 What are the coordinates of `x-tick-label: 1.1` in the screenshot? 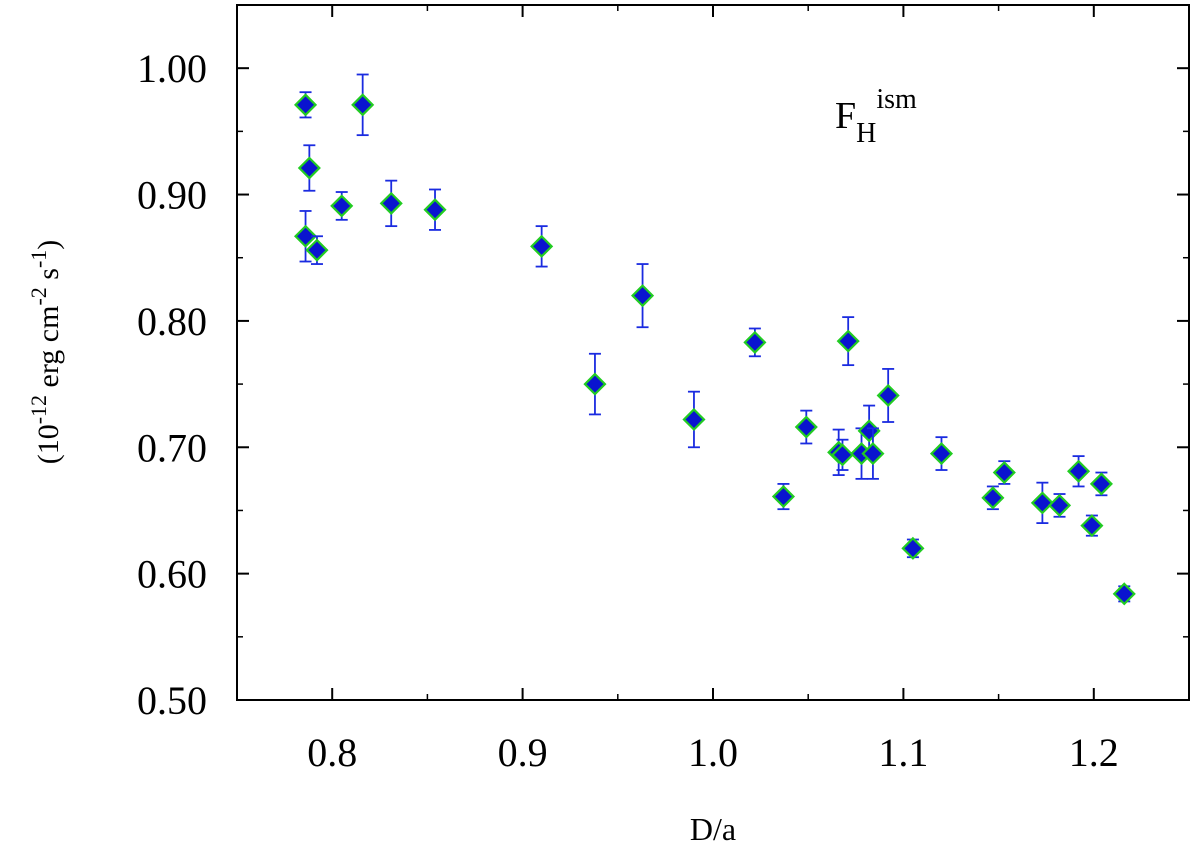 It's located at (903, 752).